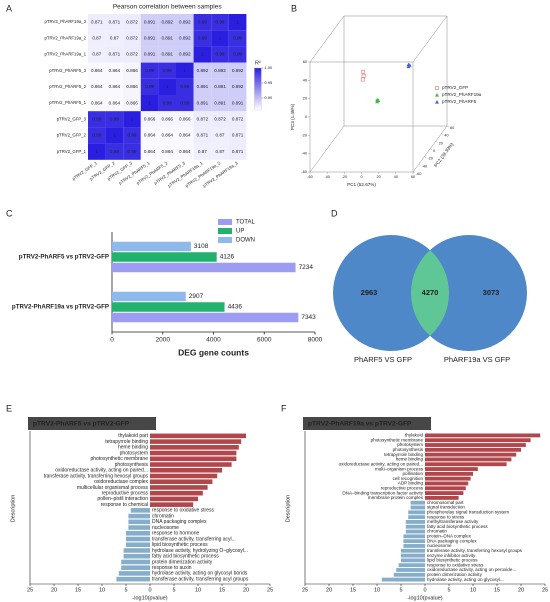 The width and height of the screenshot is (550, 602). I want to click on x-tick-label: -60, so click(310, 177).